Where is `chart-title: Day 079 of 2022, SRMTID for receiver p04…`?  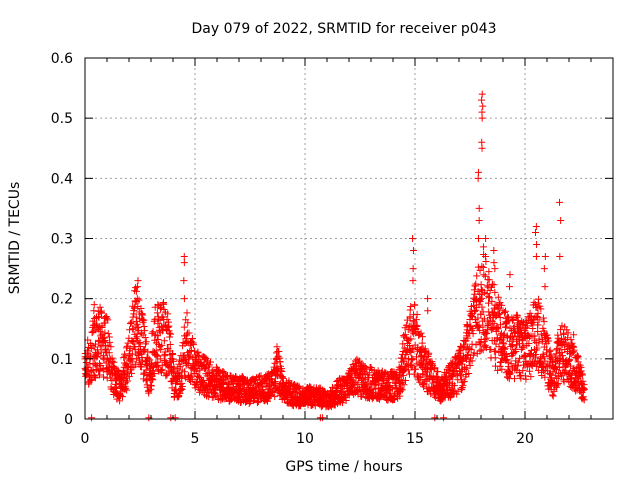 chart-title: Day 079 of 2022, SRMTID for receiver p04… is located at coordinates (343, 29).